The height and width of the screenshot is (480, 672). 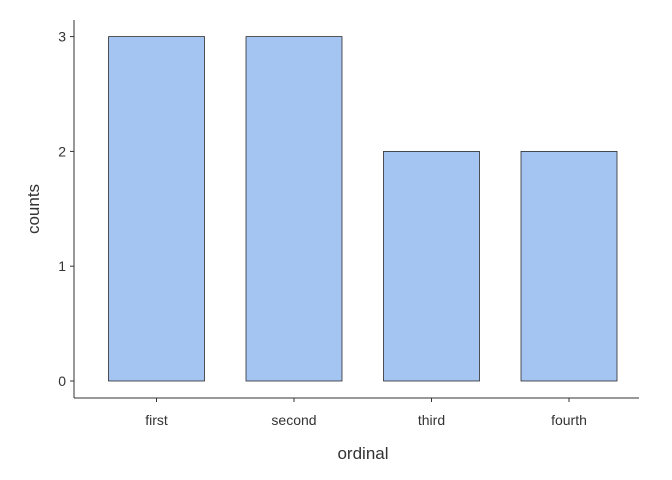 What do you see at coordinates (431, 266) in the screenshot?
I see `bar-third` at bounding box center [431, 266].